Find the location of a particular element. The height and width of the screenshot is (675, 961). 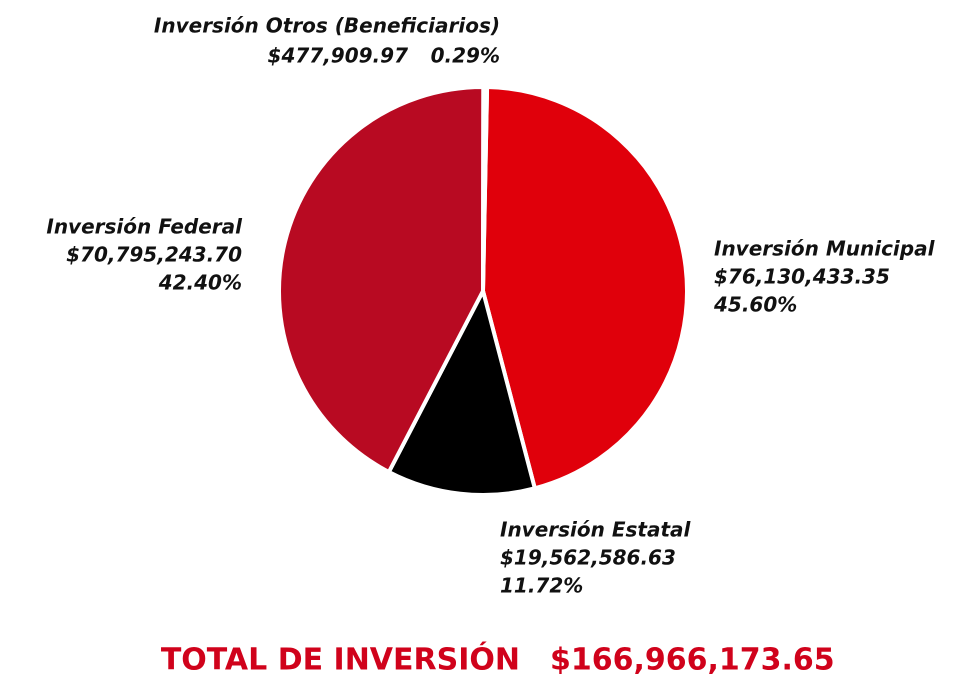

slice-percent: 0.29% is located at coordinates (465, 56).